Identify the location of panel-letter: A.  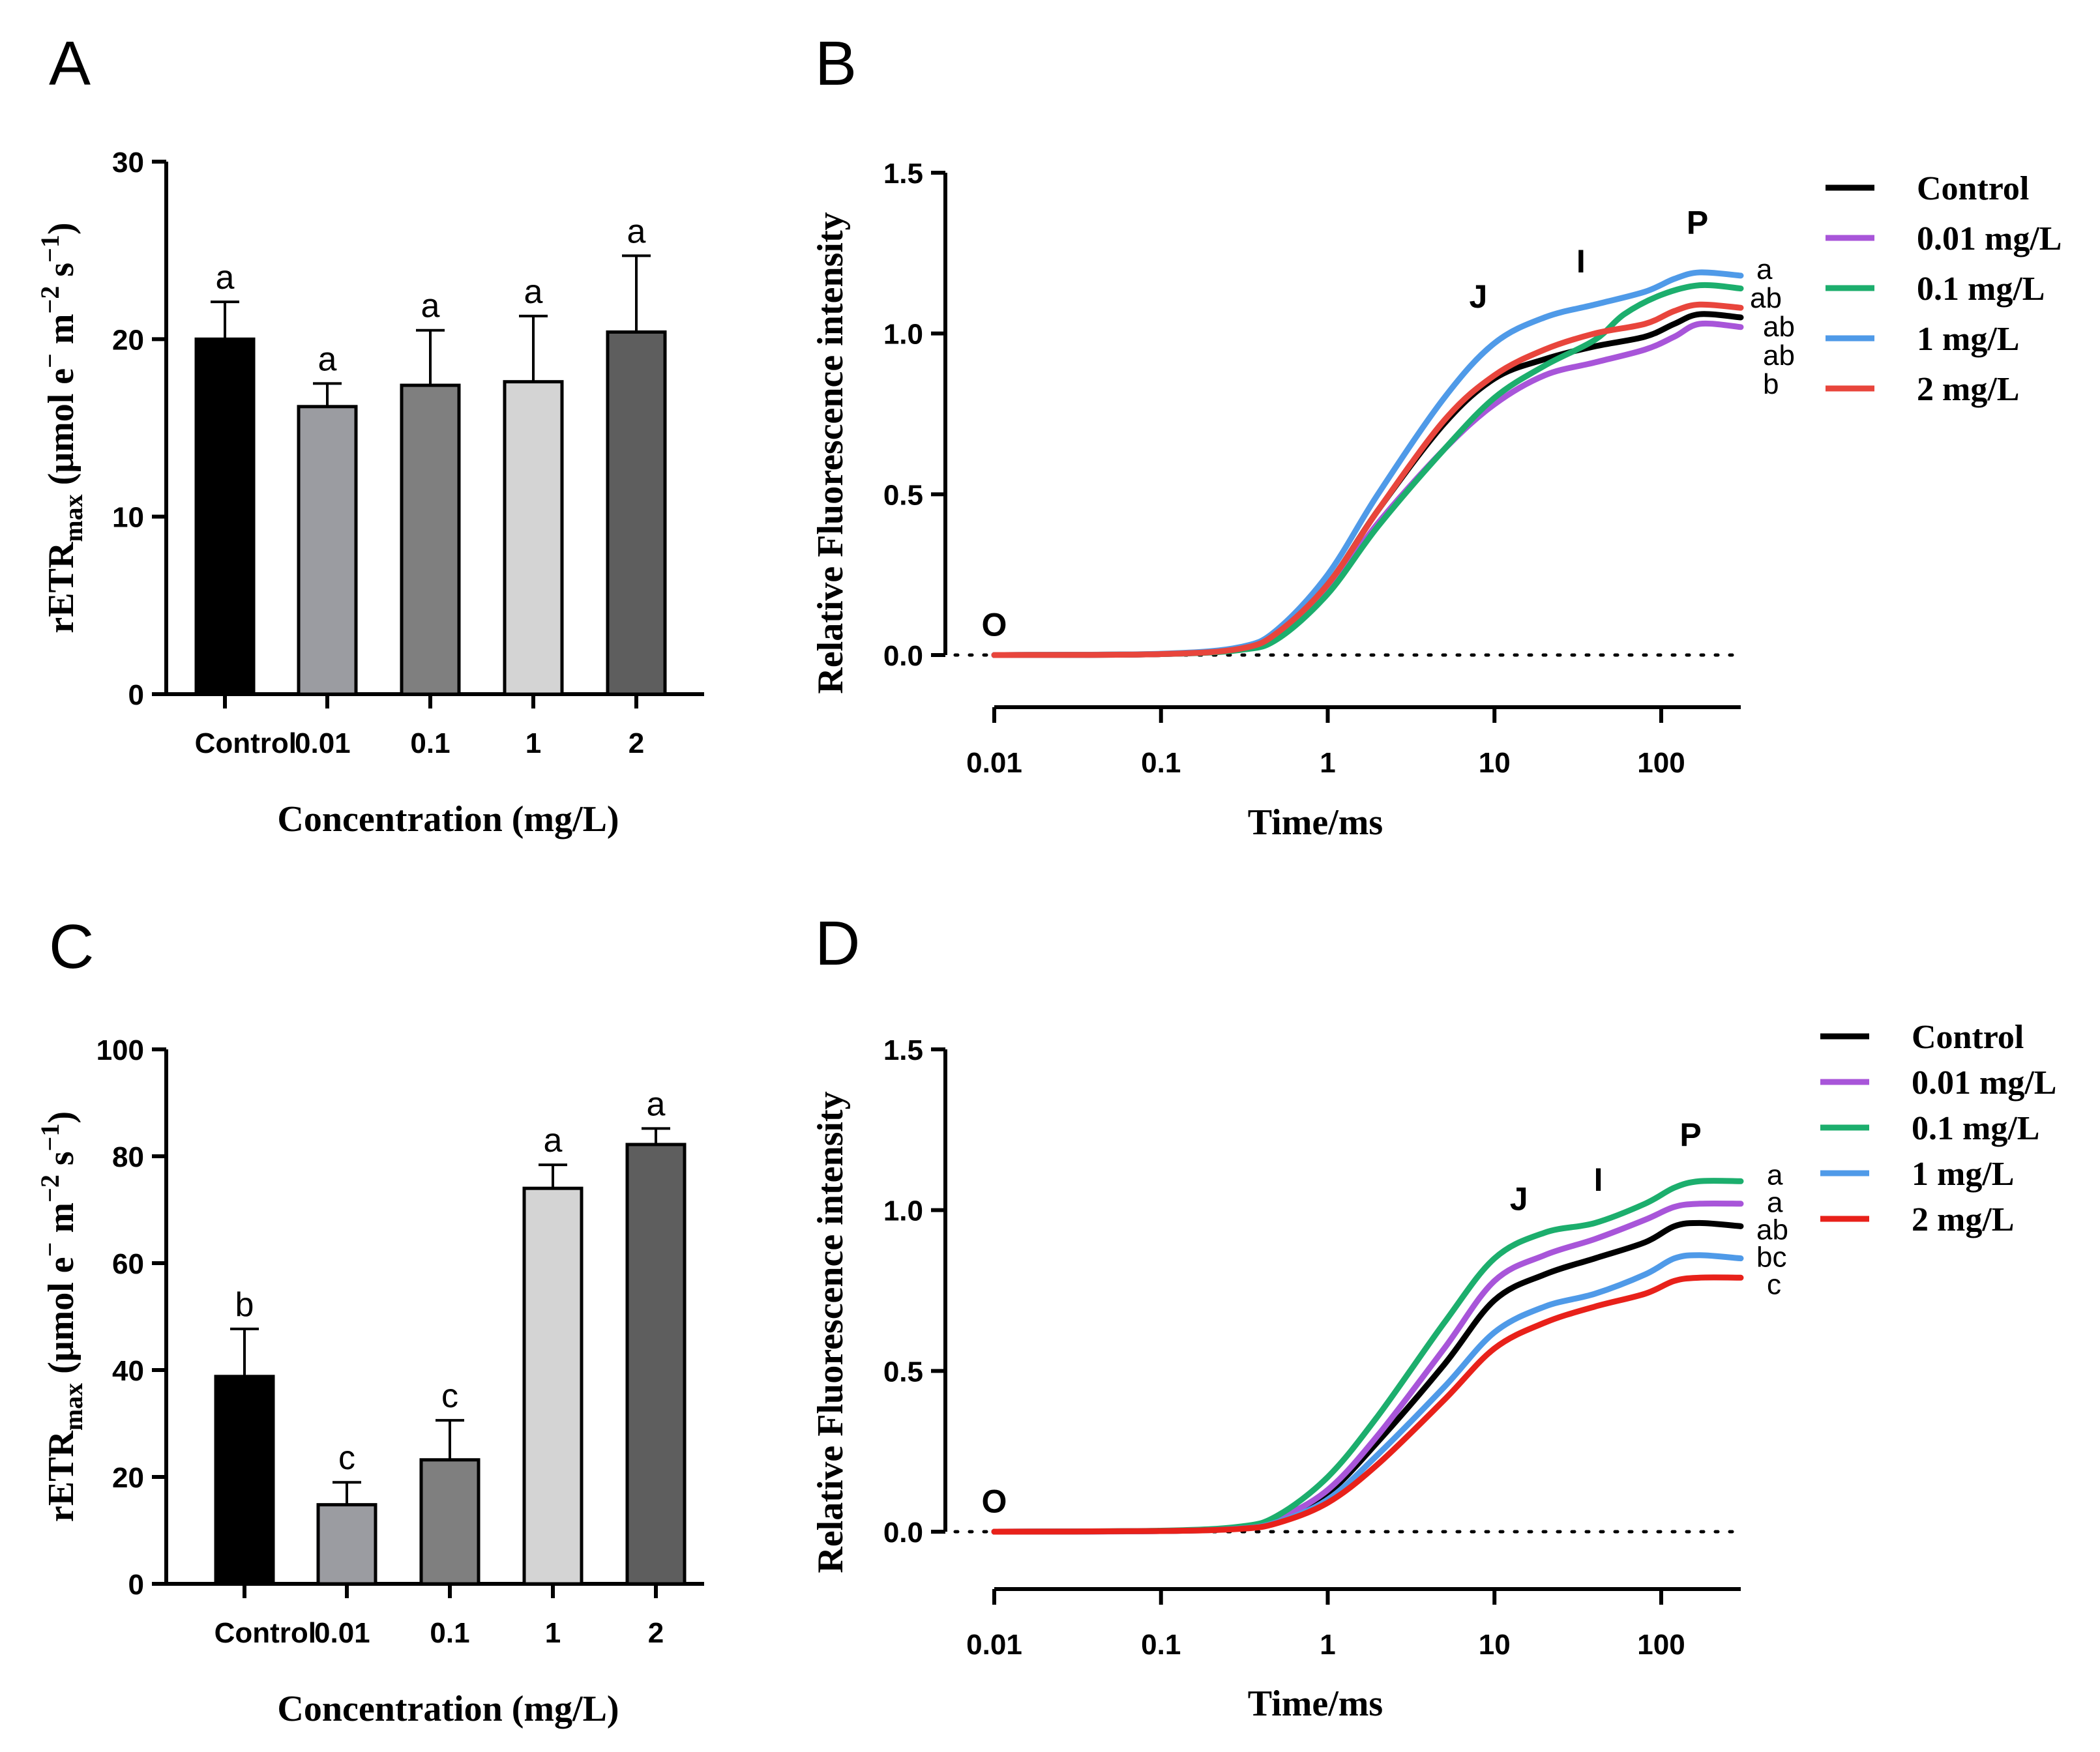
(70, 63).